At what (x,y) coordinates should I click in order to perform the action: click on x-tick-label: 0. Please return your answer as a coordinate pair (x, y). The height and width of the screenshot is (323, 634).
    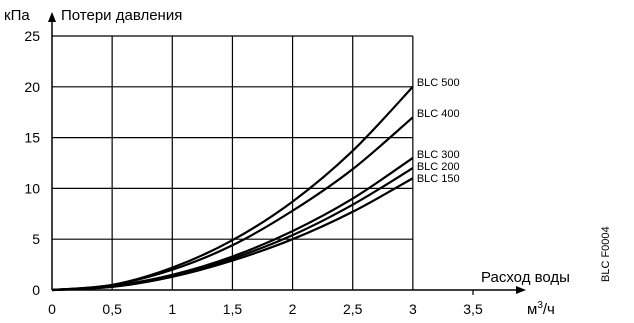
    Looking at the image, I should click on (52, 309).